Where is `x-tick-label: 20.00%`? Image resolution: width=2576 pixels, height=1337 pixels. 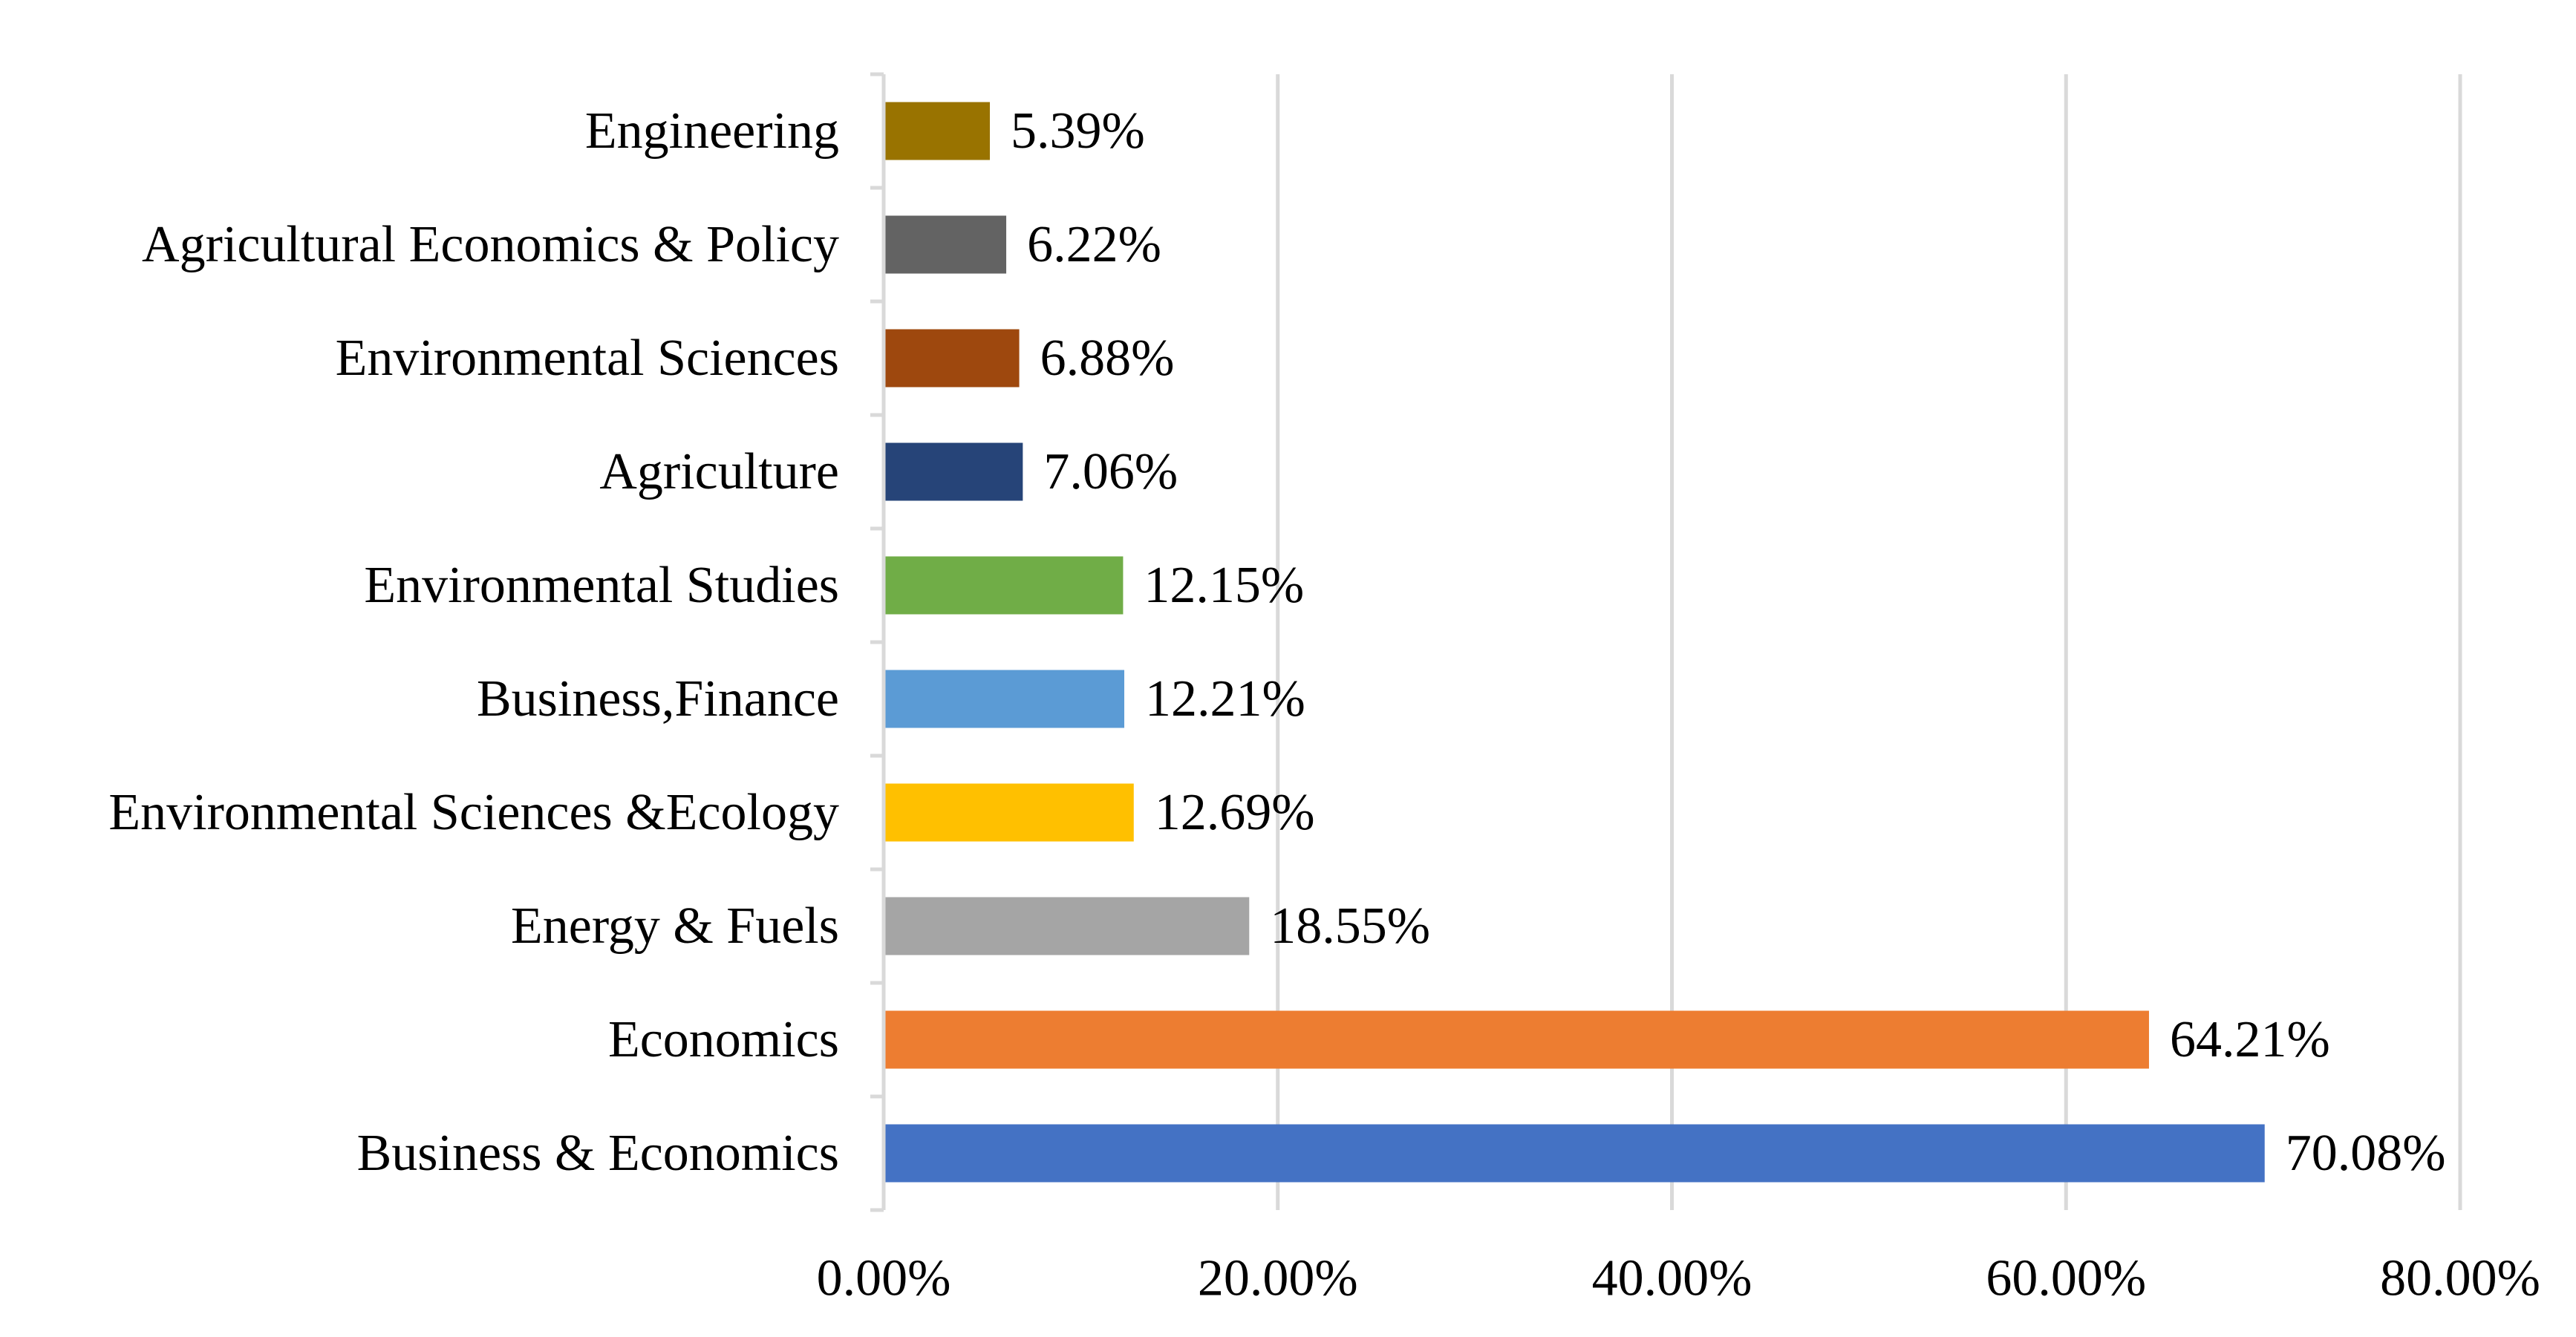
x-tick-label: 20.00% is located at coordinates (1278, 1278).